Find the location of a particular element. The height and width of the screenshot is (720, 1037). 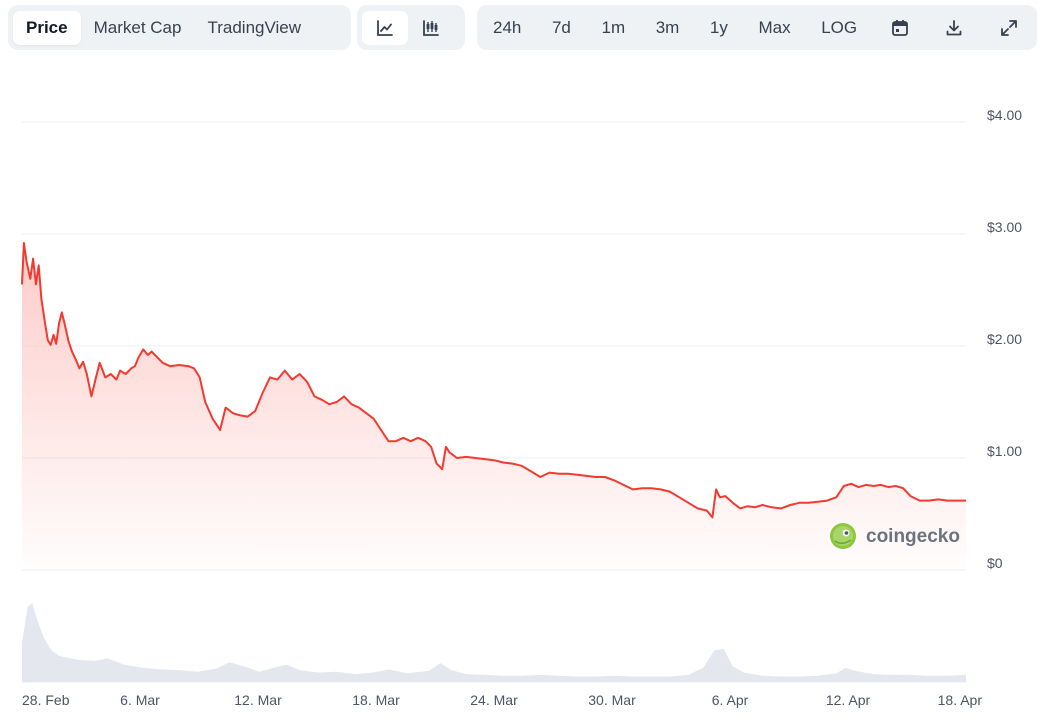

y-tick-label: $2.00 is located at coordinates (1004, 339).